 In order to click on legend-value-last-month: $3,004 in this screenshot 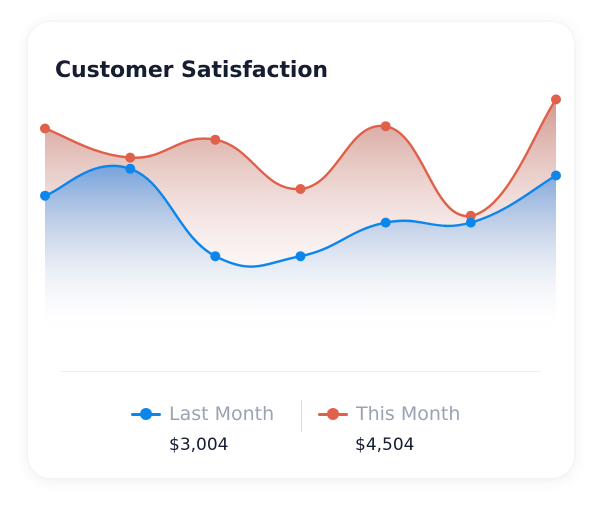, I will do `click(199, 445)`.